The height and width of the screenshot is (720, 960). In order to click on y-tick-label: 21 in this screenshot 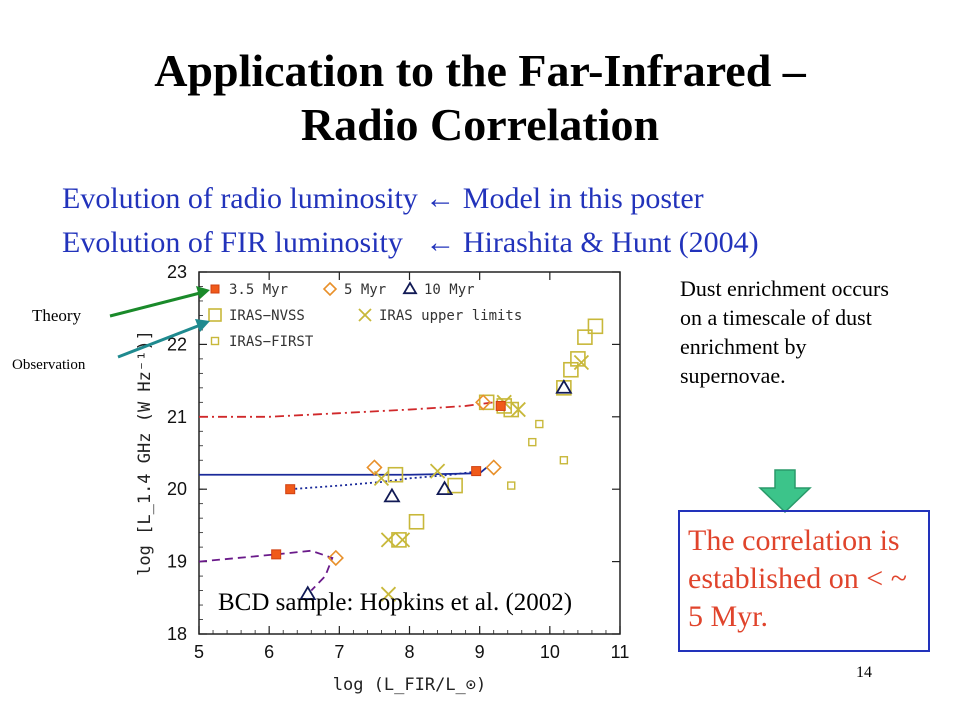, I will do `click(177, 417)`.